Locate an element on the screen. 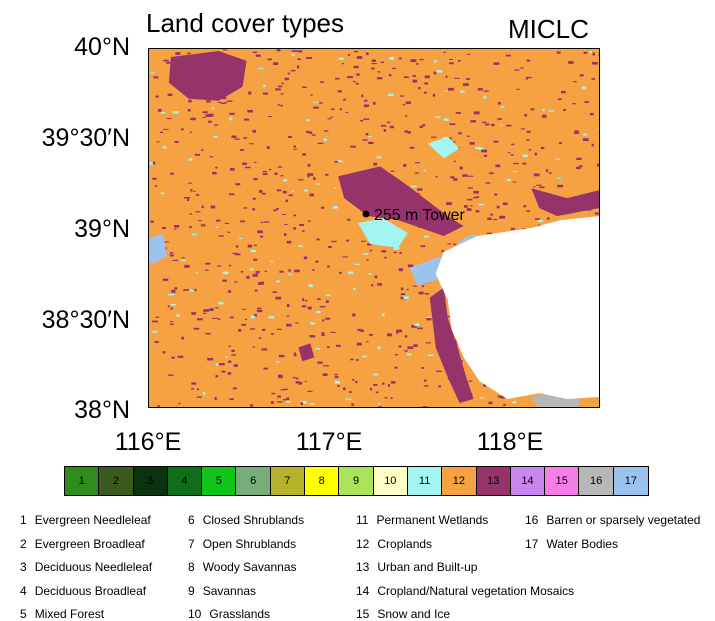  lon-label-116e: 116°E is located at coordinates (148, 442).